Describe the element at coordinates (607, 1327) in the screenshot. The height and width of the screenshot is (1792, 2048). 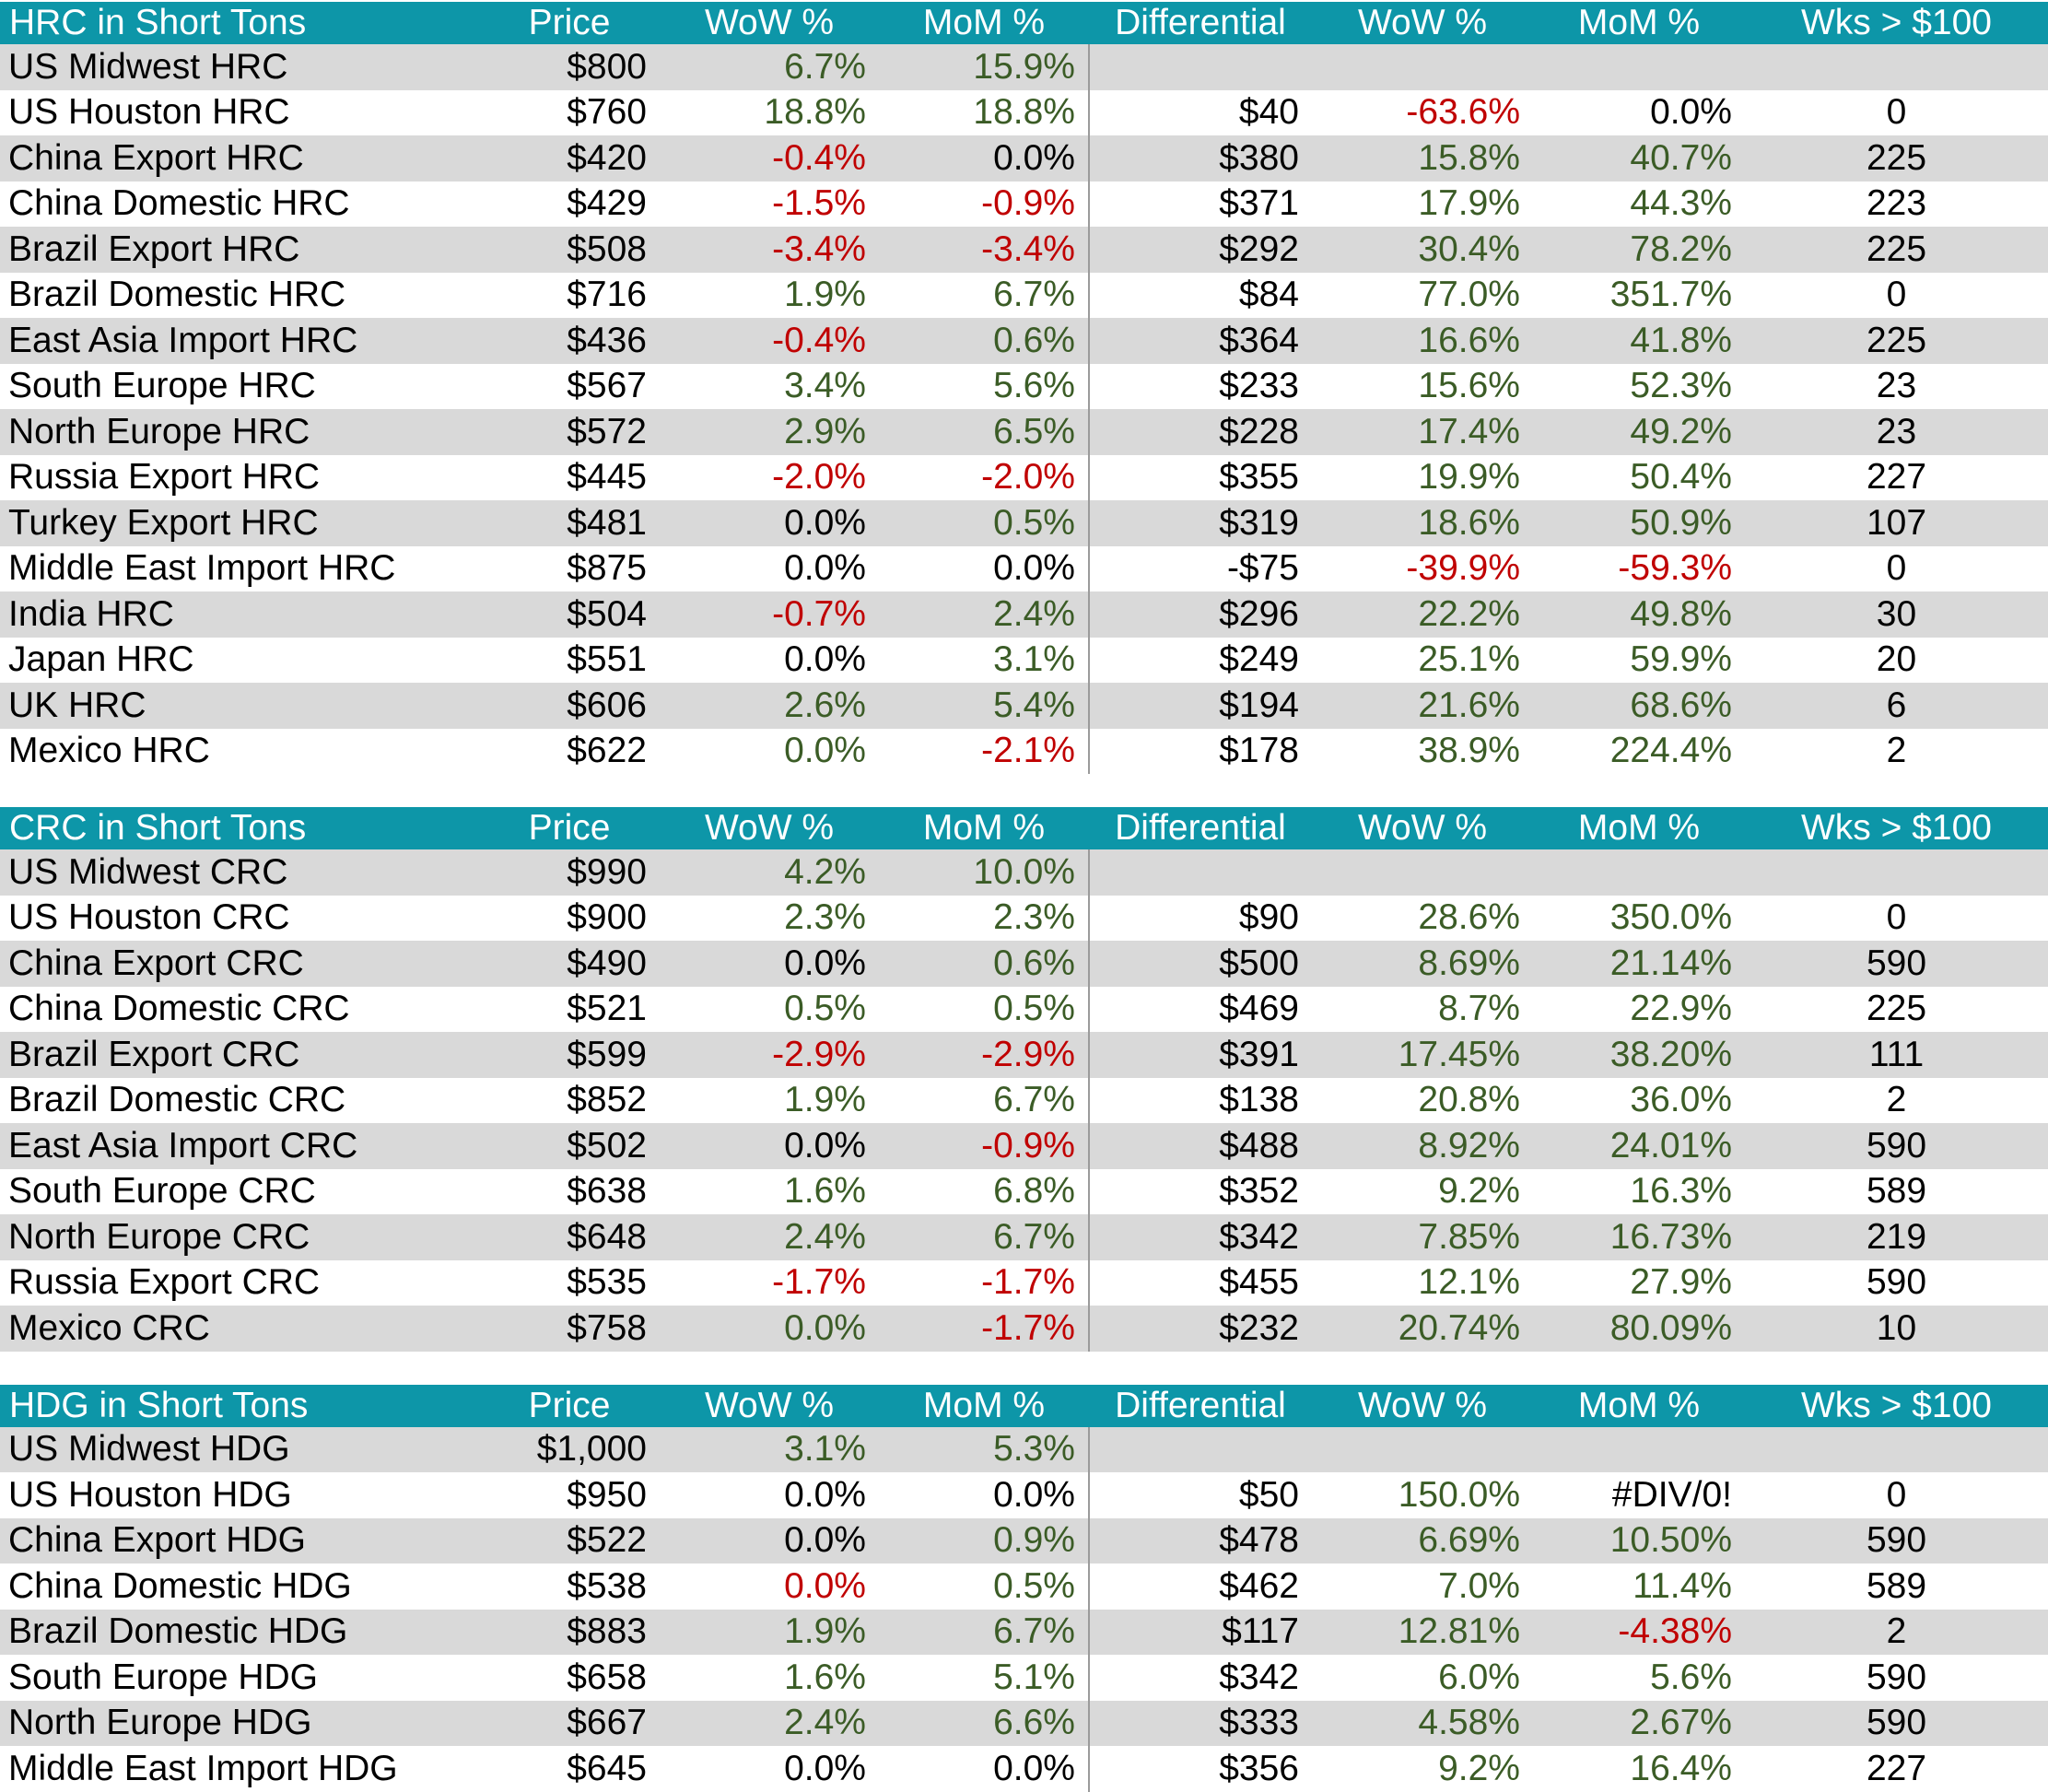
I see `price-cell: $758` at that location.